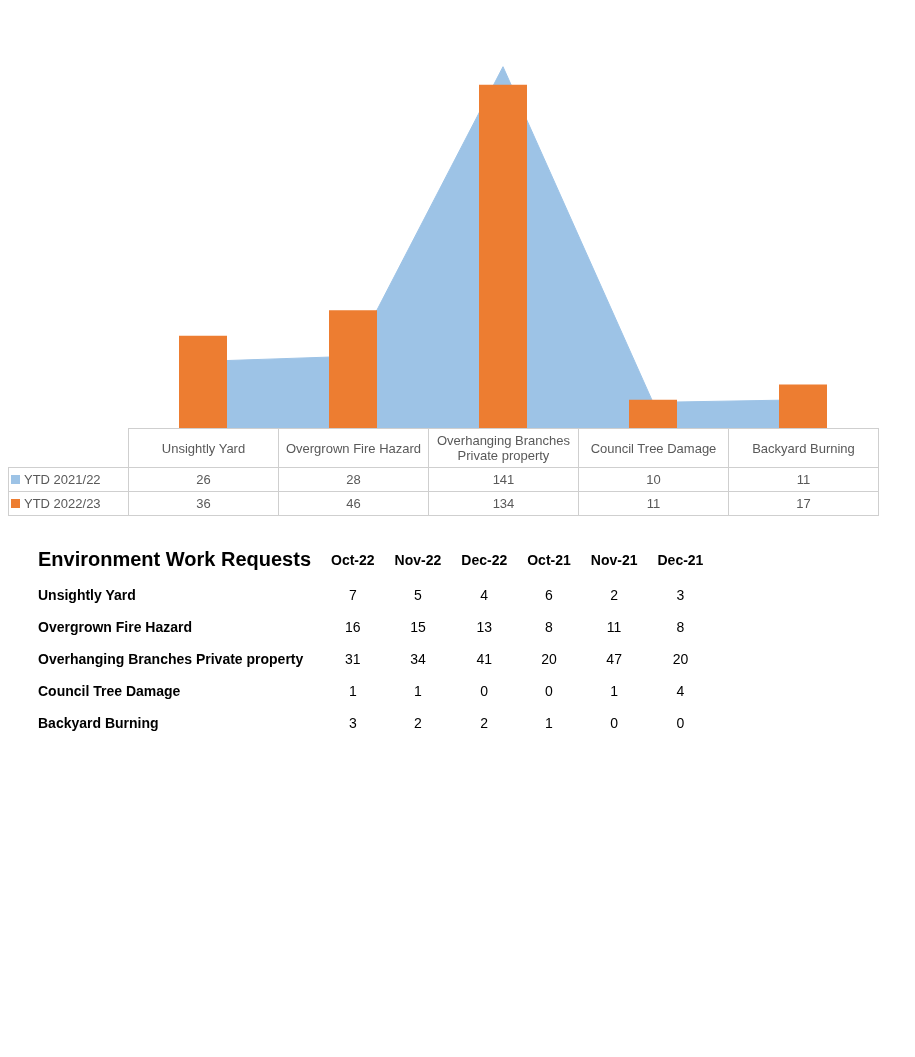  I want to click on data-label: 16, so click(353, 627).